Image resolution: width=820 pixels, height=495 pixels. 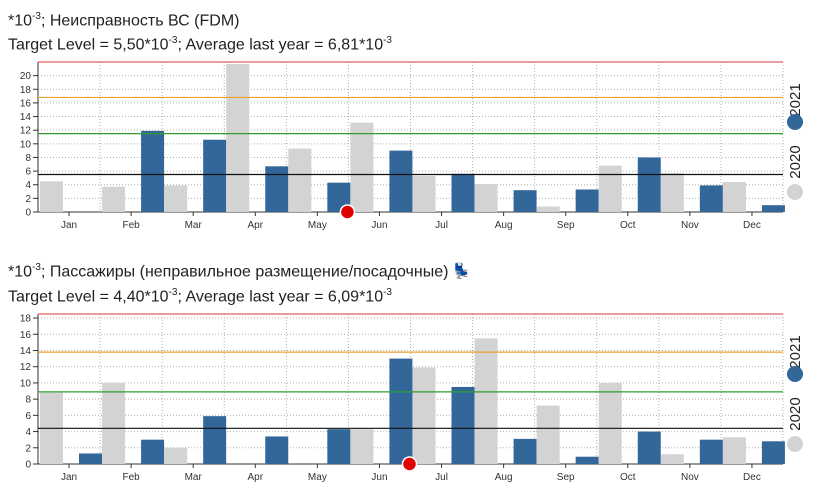 What do you see at coordinates (424, 193) in the screenshot?
I see `bar-2020-jul` at bounding box center [424, 193].